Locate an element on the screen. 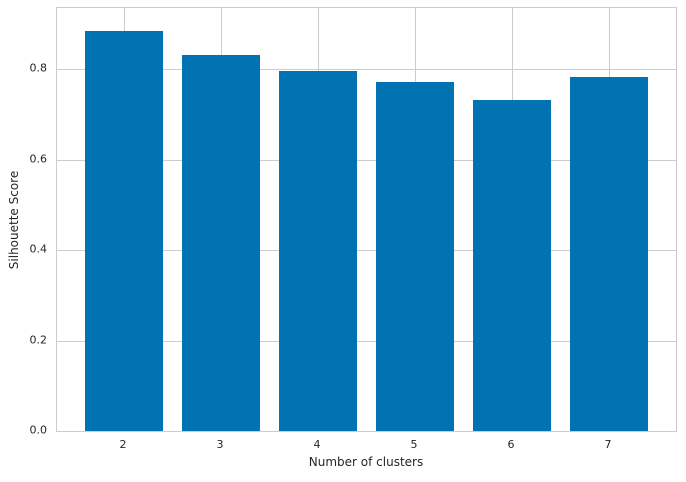 This screenshot has width=686, height=482. x-tick-label: 7 is located at coordinates (608, 444).